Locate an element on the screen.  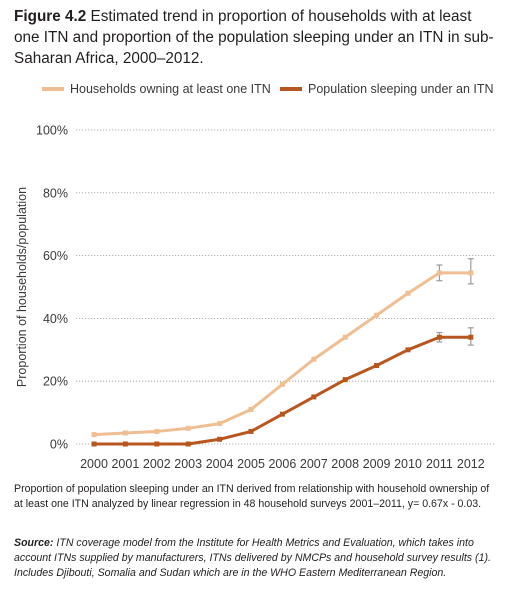
y-tick-labels: 0% 20% 40% 60% 80% 100% is located at coordinates (52, 288).